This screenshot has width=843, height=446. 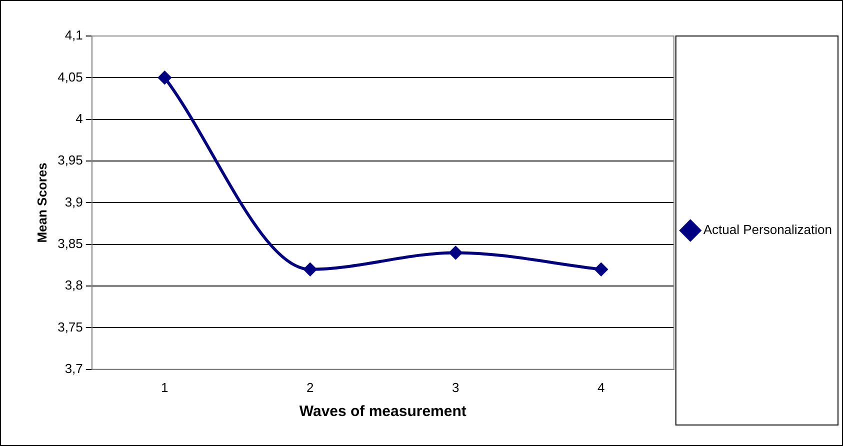 I want to click on x-tick-label: 2, so click(x=310, y=387).